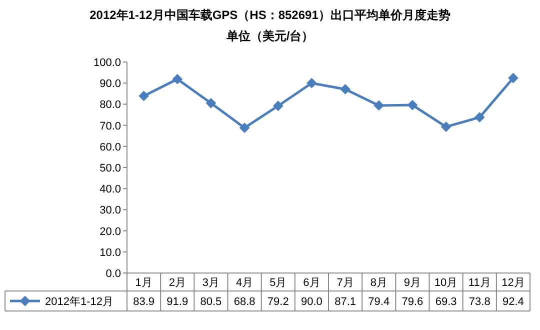  Describe the element at coordinates (110, 84) in the screenshot. I see `y-tick-label: 90.0` at that location.